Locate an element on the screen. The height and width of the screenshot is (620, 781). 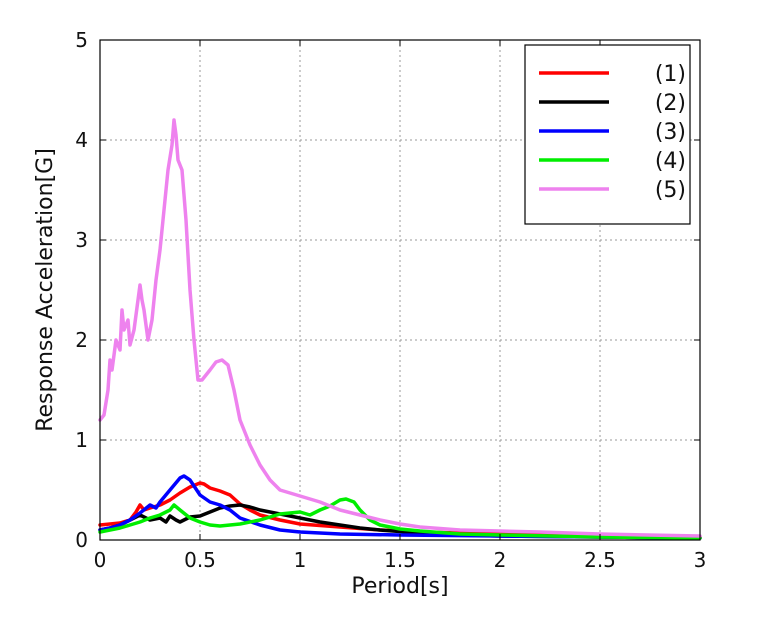
x-tick-label: 1.5 is located at coordinates (400, 560).